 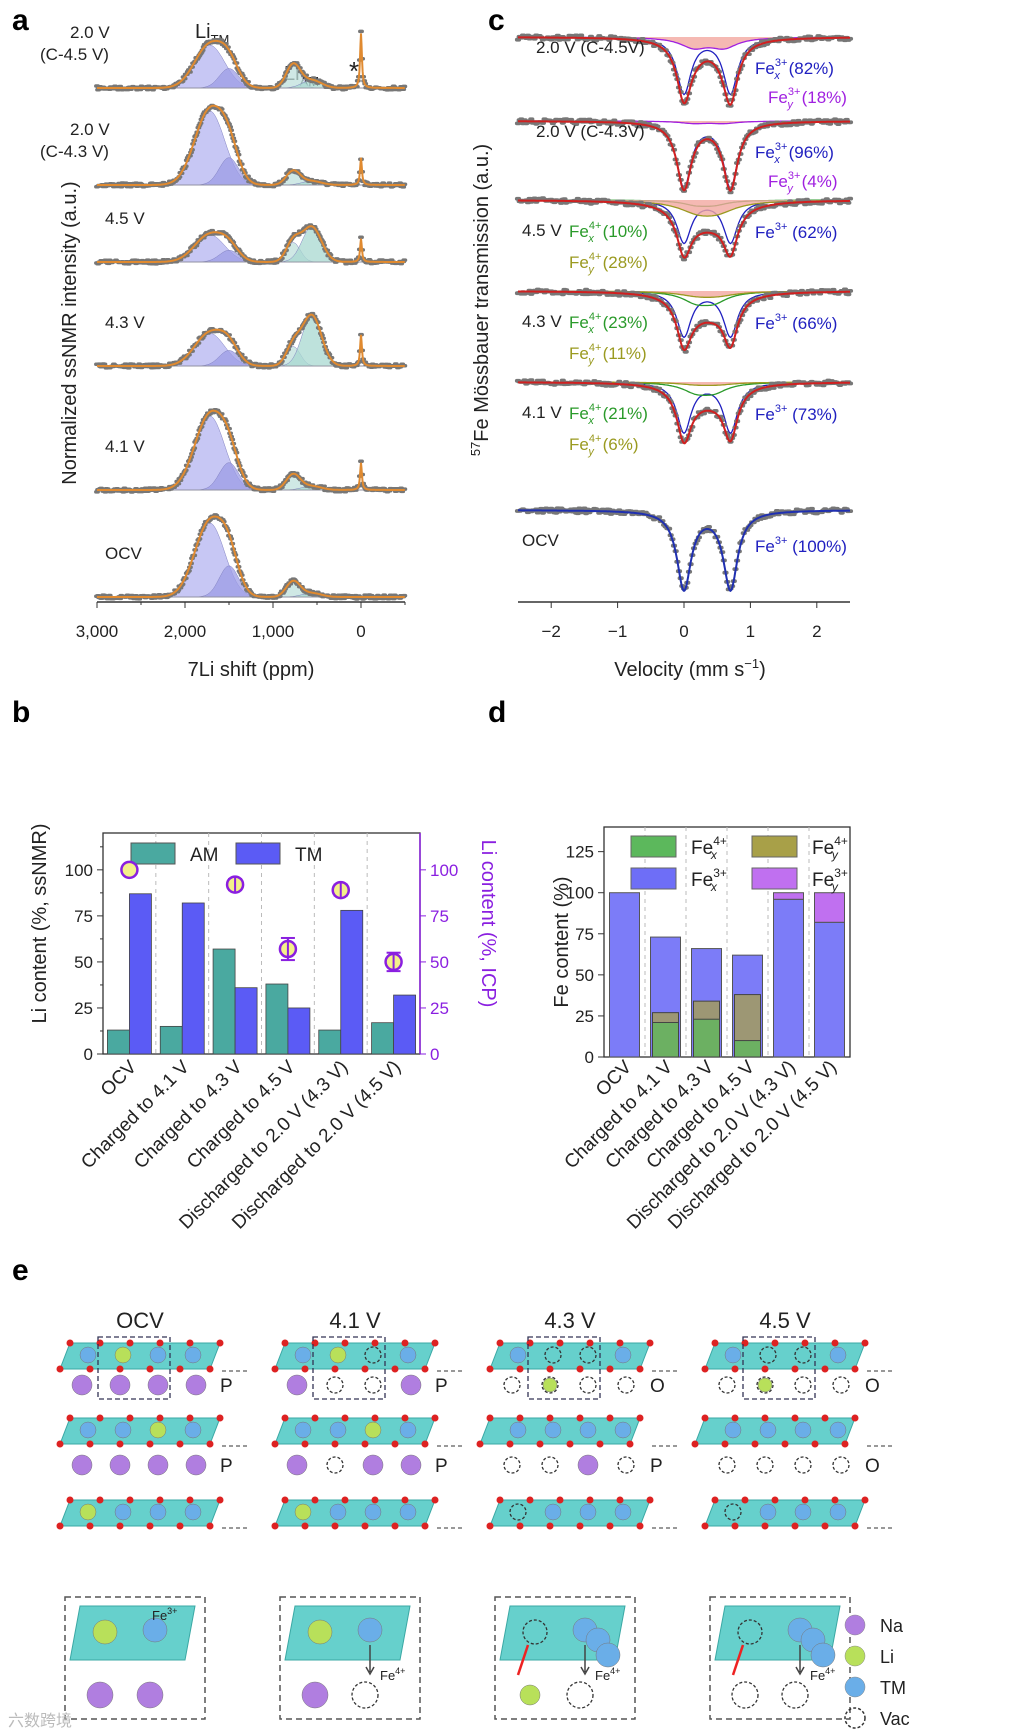 What do you see at coordinates (134, 1368) in the screenshot?
I see `selection-box` at bounding box center [134, 1368].